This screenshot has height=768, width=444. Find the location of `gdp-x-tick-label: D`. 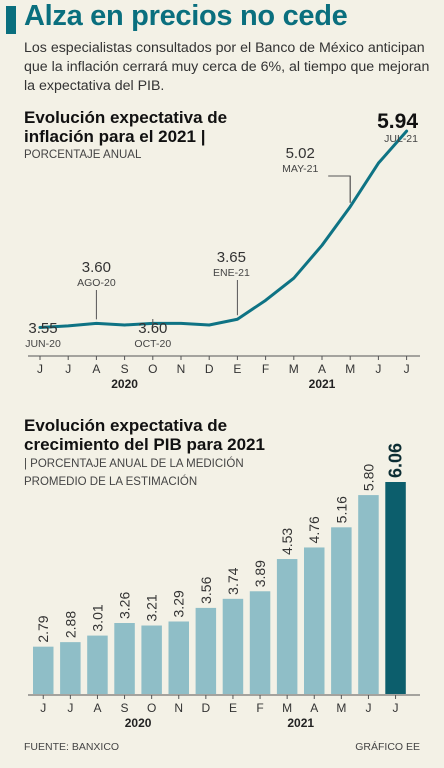

gdp-x-tick-label: D is located at coordinates (206, 708).